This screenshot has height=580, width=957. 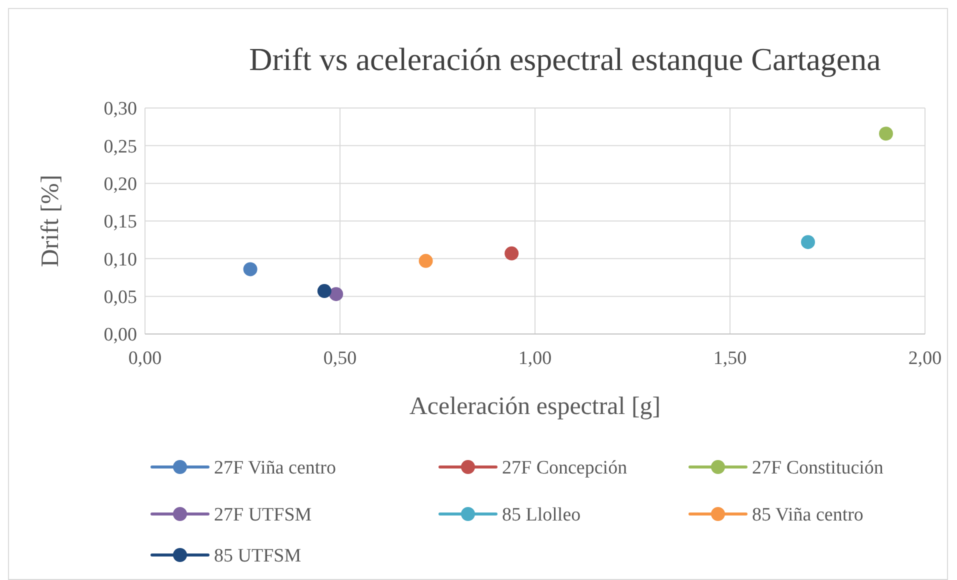 What do you see at coordinates (565, 59) in the screenshot?
I see `chart-title: Drift vs aceleración espectral estanque Cartagena` at bounding box center [565, 59].